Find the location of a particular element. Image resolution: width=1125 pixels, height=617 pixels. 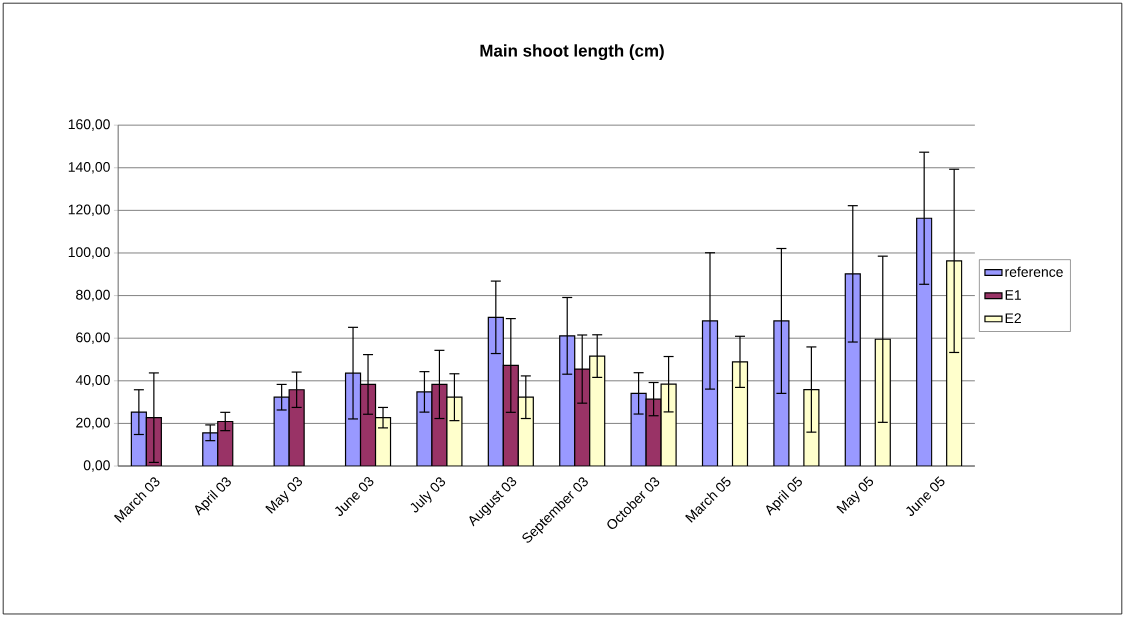

x-tick-label: May 03 is located at coordinates (284, 495).